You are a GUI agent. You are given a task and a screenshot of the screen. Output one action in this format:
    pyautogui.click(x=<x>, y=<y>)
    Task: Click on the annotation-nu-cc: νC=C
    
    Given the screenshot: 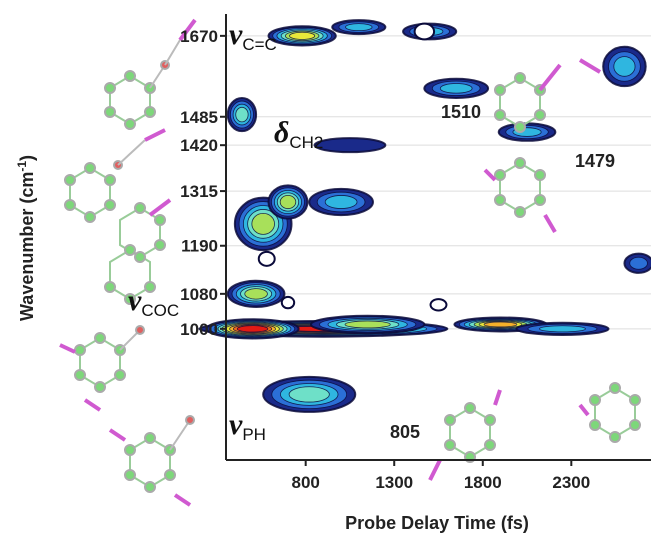 What is the action you would take?
    pyautogui.click(x=253, y=36)
    